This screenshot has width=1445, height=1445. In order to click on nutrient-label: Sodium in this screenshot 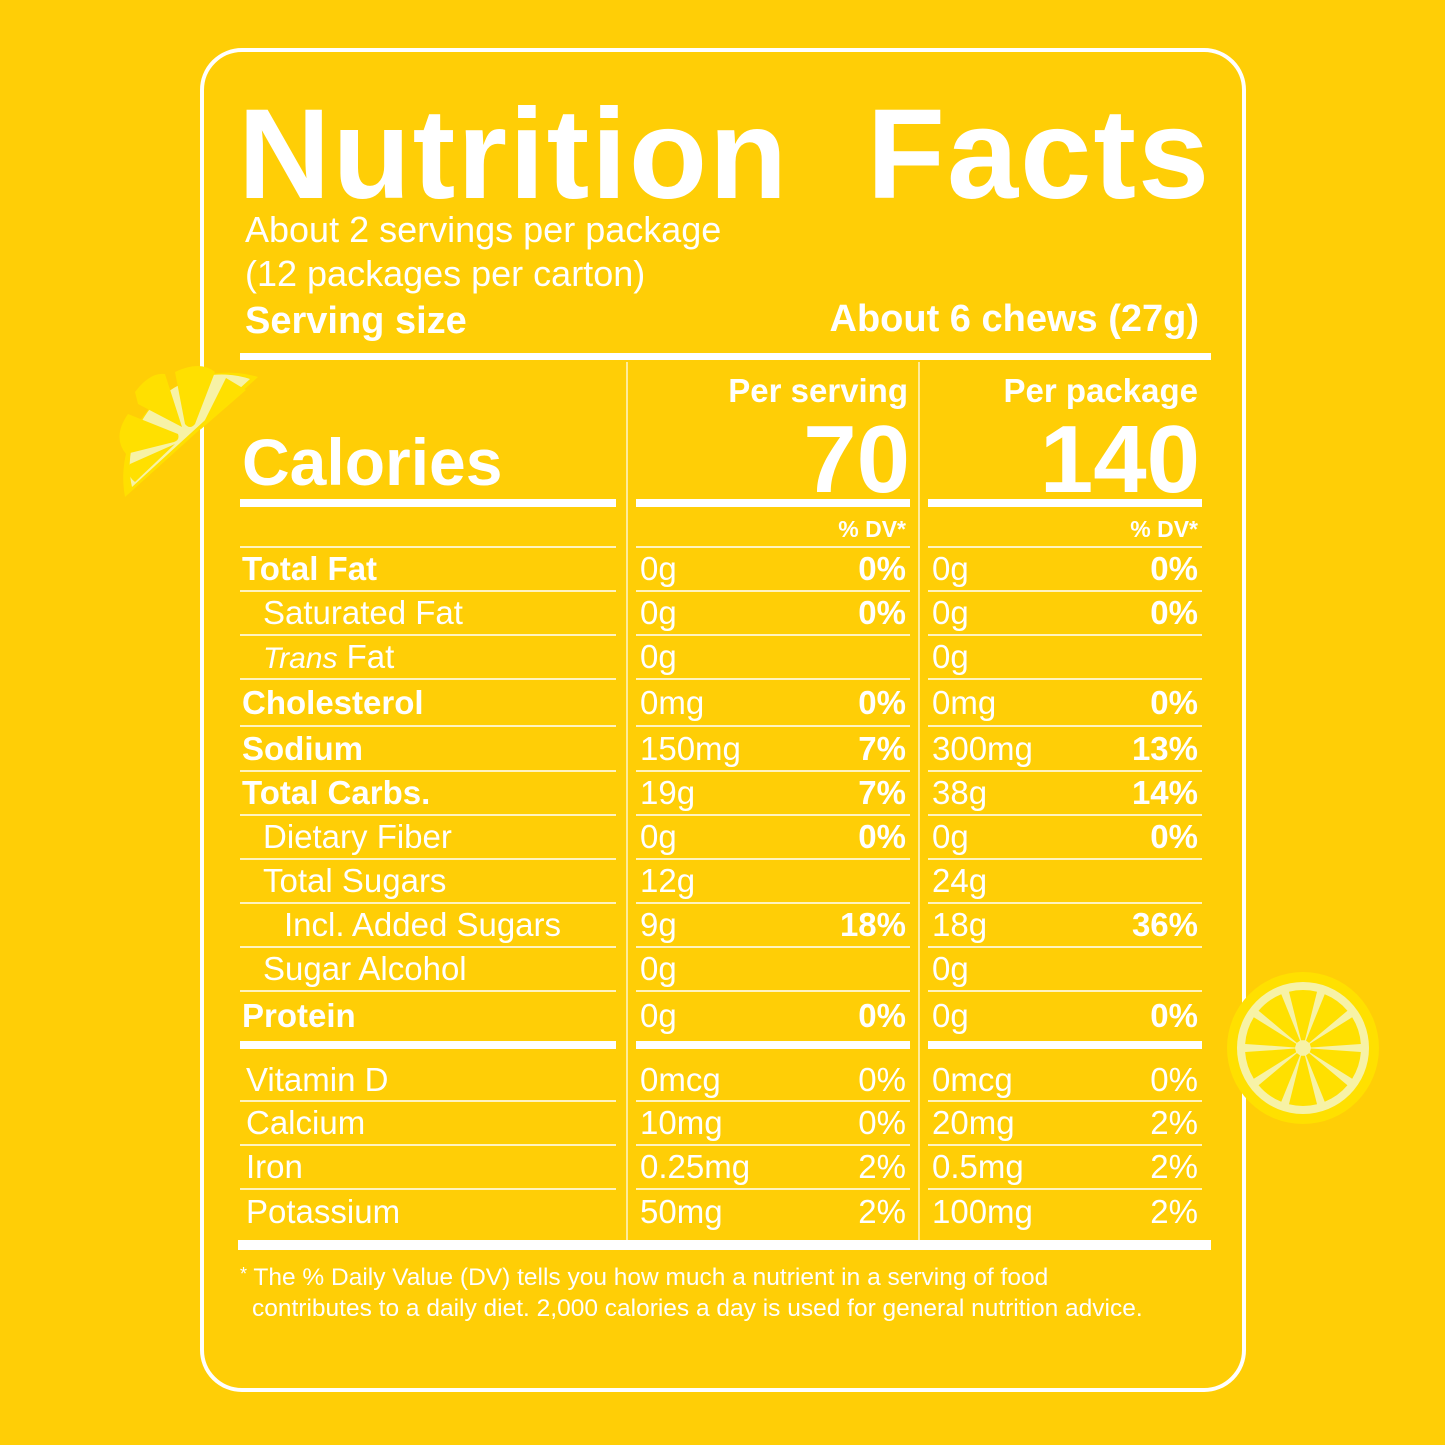, I will do `click(302, 748)`.